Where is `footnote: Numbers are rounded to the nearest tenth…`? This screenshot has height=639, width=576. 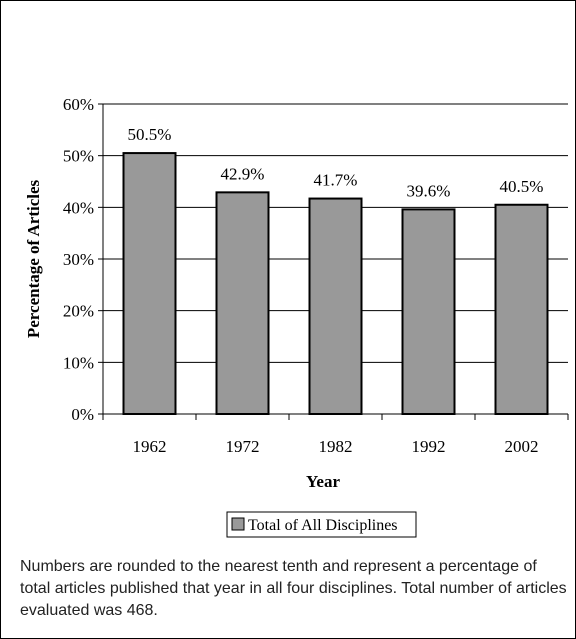 footnote: Numbers are rounded to the nearest tenth… is located at coordinates (293, 588).